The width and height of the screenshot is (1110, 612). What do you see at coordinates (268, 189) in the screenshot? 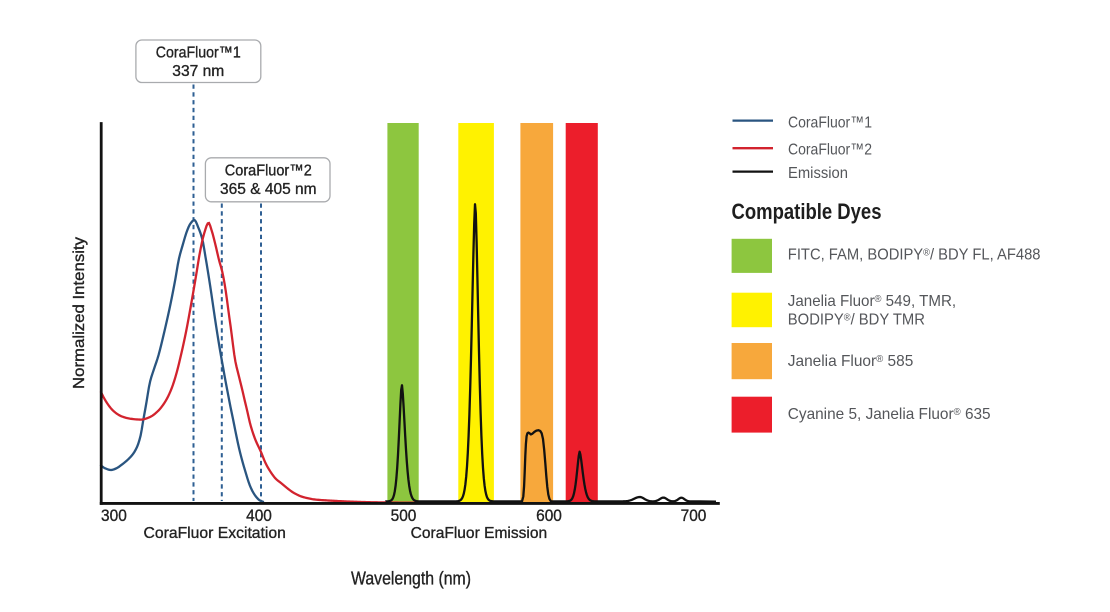
I see `svg-text: 365 & 405 nm` at bounding box center [268, 189].